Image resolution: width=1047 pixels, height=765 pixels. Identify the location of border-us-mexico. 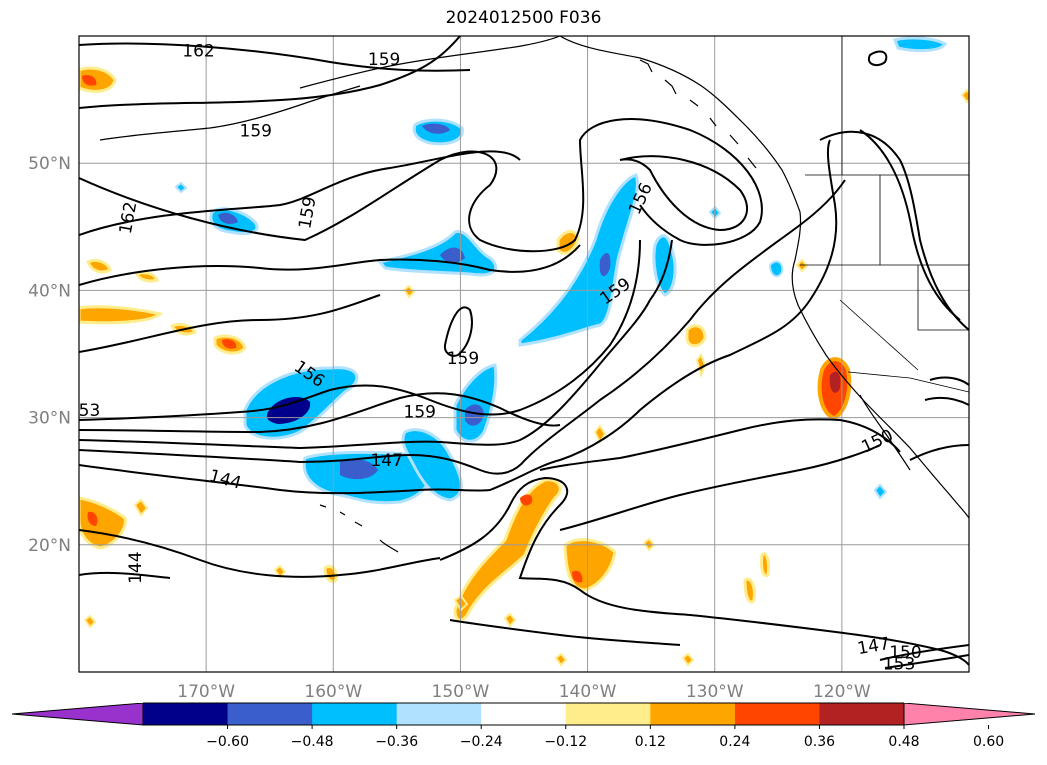
(908, 382).